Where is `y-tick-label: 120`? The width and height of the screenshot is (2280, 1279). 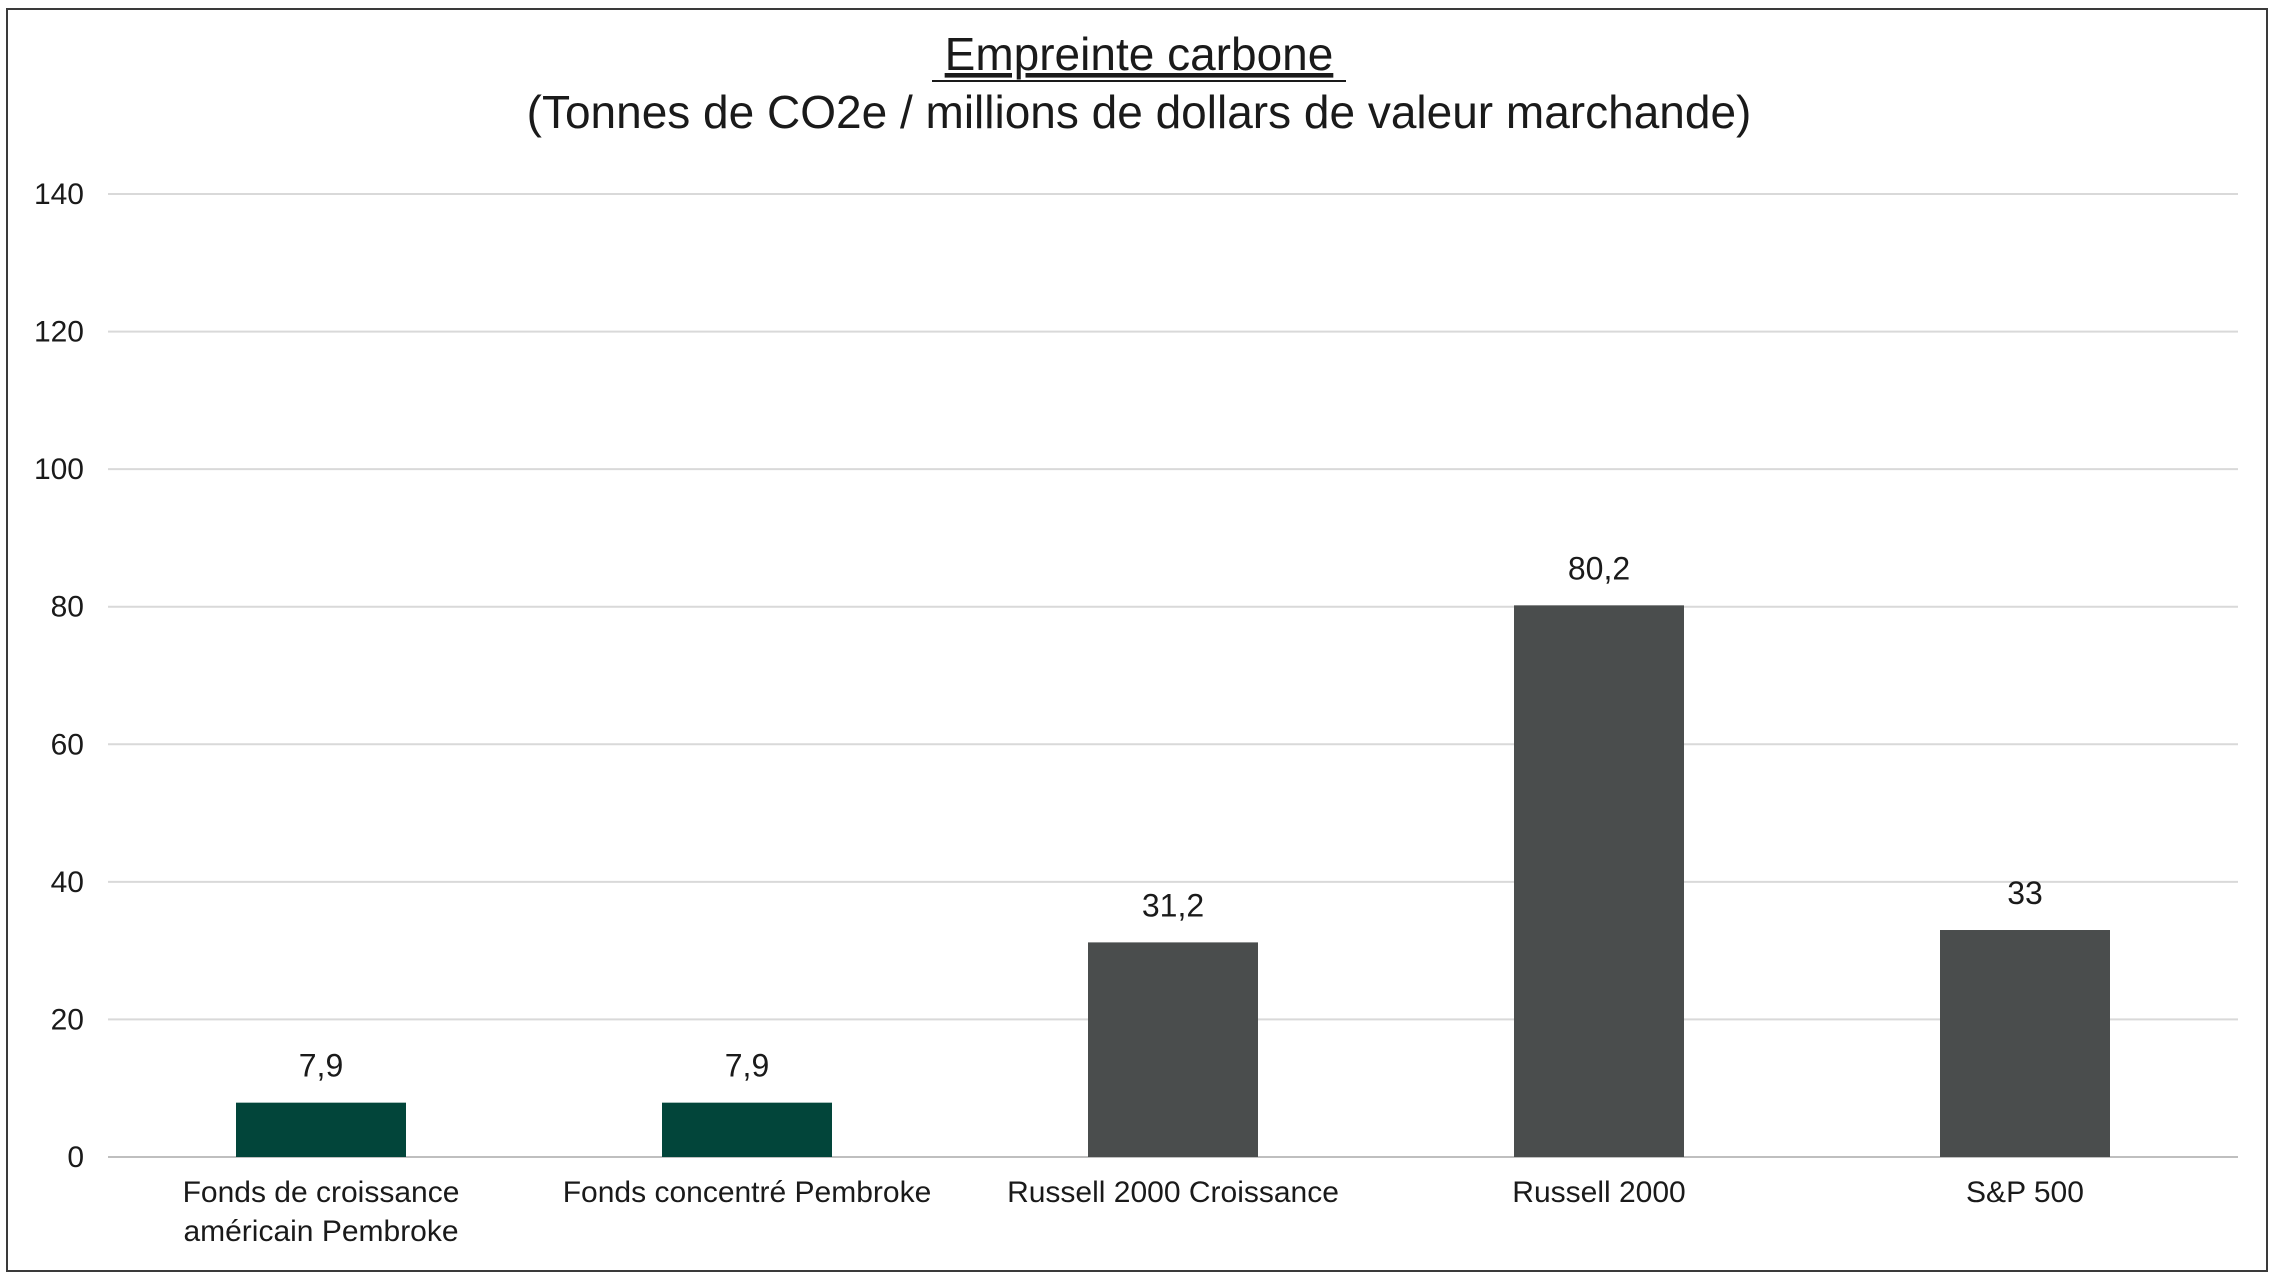
y-tick-label: 120 is located at coordinates (59, 332).